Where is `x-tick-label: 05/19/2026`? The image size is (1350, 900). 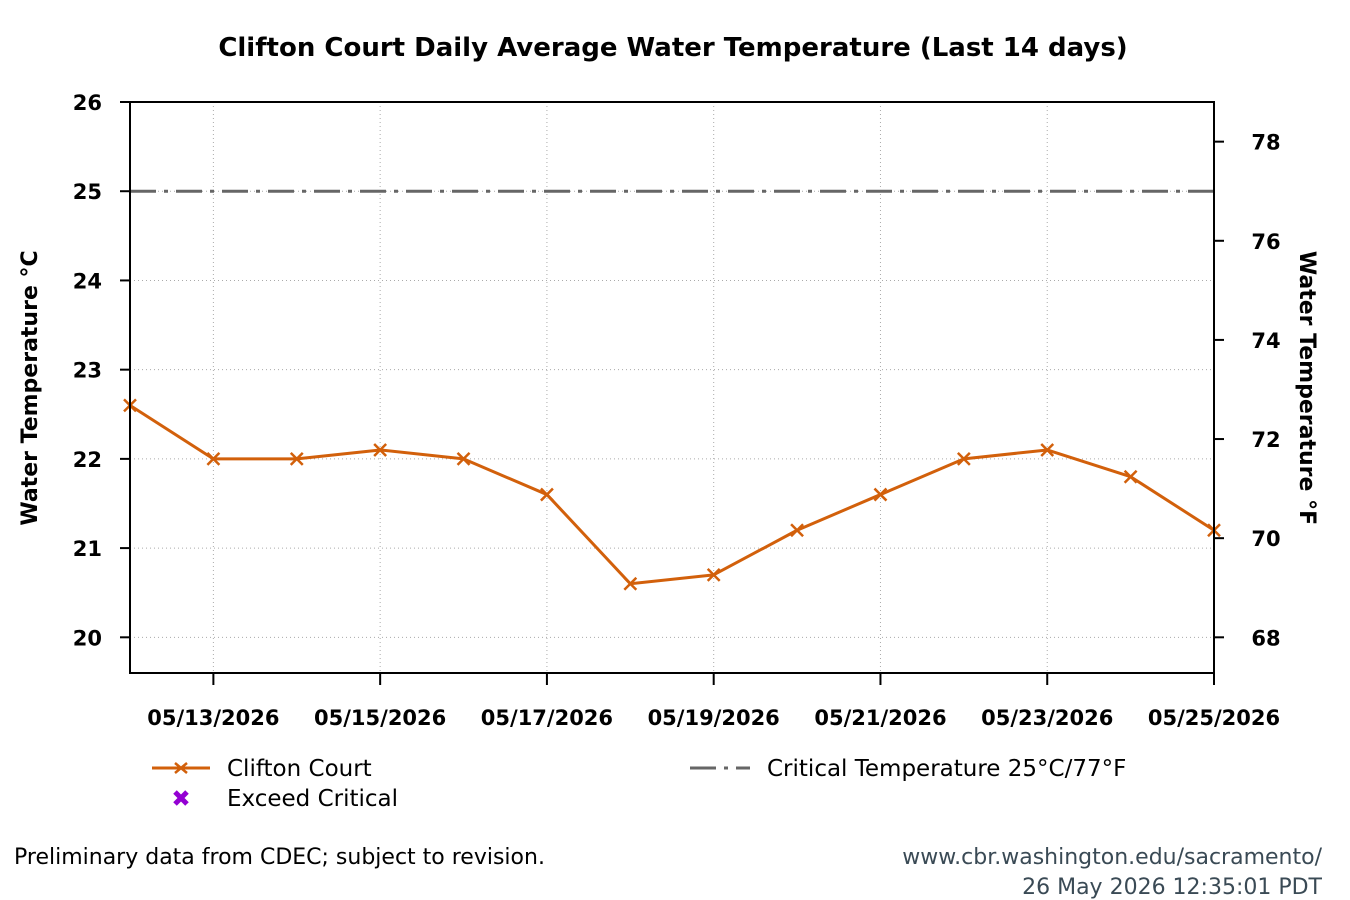 x-tick-label: 05/19/2026 is located at coordinates (714, 718).